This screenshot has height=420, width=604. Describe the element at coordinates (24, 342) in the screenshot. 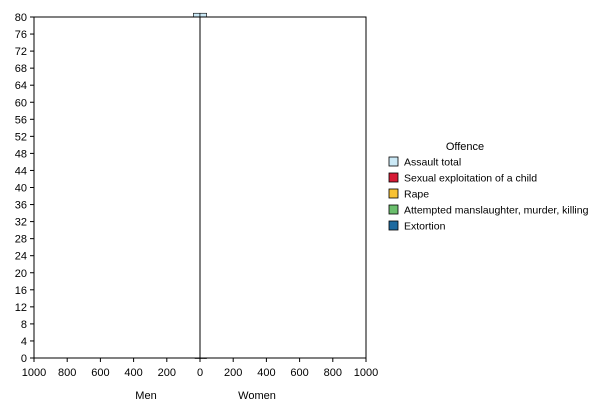

I see `y-tick-label: 4` at that location.